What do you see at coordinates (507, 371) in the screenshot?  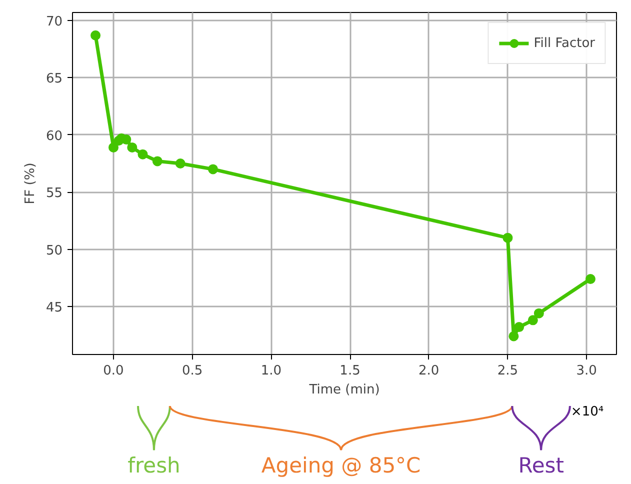 I see `x-tick-label: 2.5` at bounding box center [507, 371].